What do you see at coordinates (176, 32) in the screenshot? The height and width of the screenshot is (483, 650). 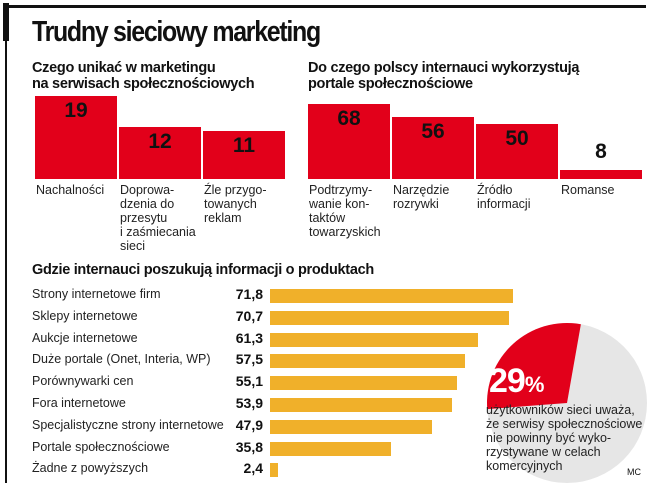 I see `page-title: Trudny sieciowy marketing` at bounding box center [176, 32].